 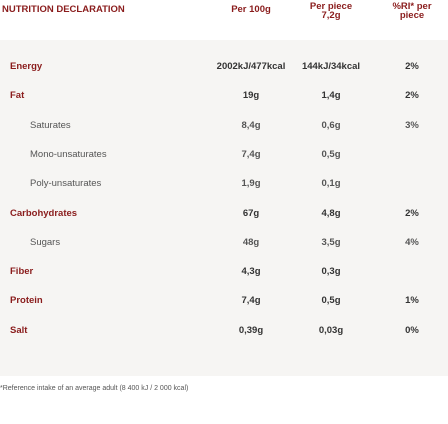 I want to click on row-value: 4,8g, so click(x=331, y=213).